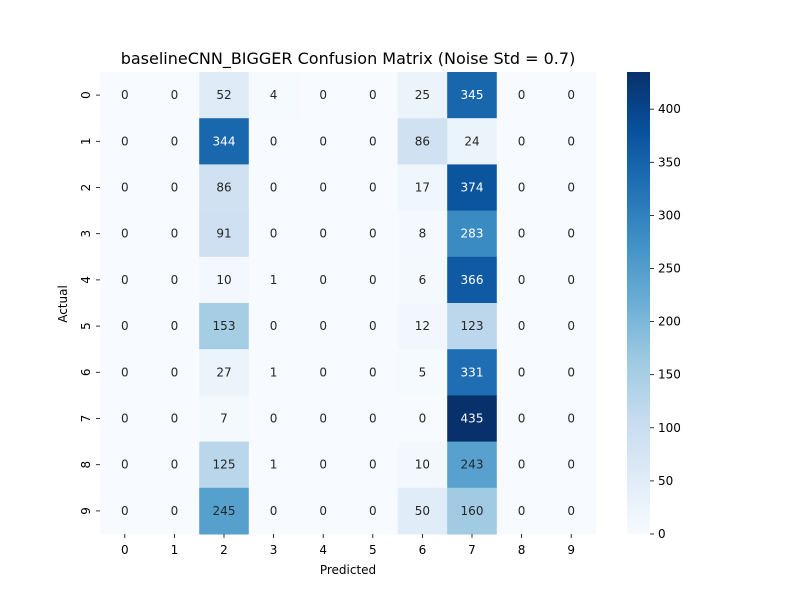 Image resolution: width=800 pixels, height=600 pixels. What do you see at coordinates (423, 280) in the screenshot?
I see `cell-value-label: 6` at bounding box center [423, 280].